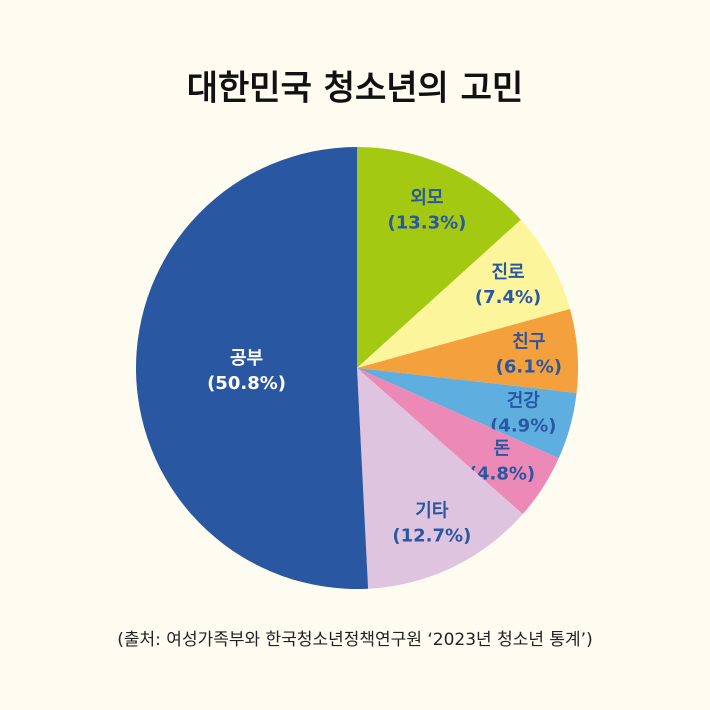  What do you see at coordinates (524, 400) in the screenshot?
I see `slice-label: 건강` at bounding box center [524, 400].